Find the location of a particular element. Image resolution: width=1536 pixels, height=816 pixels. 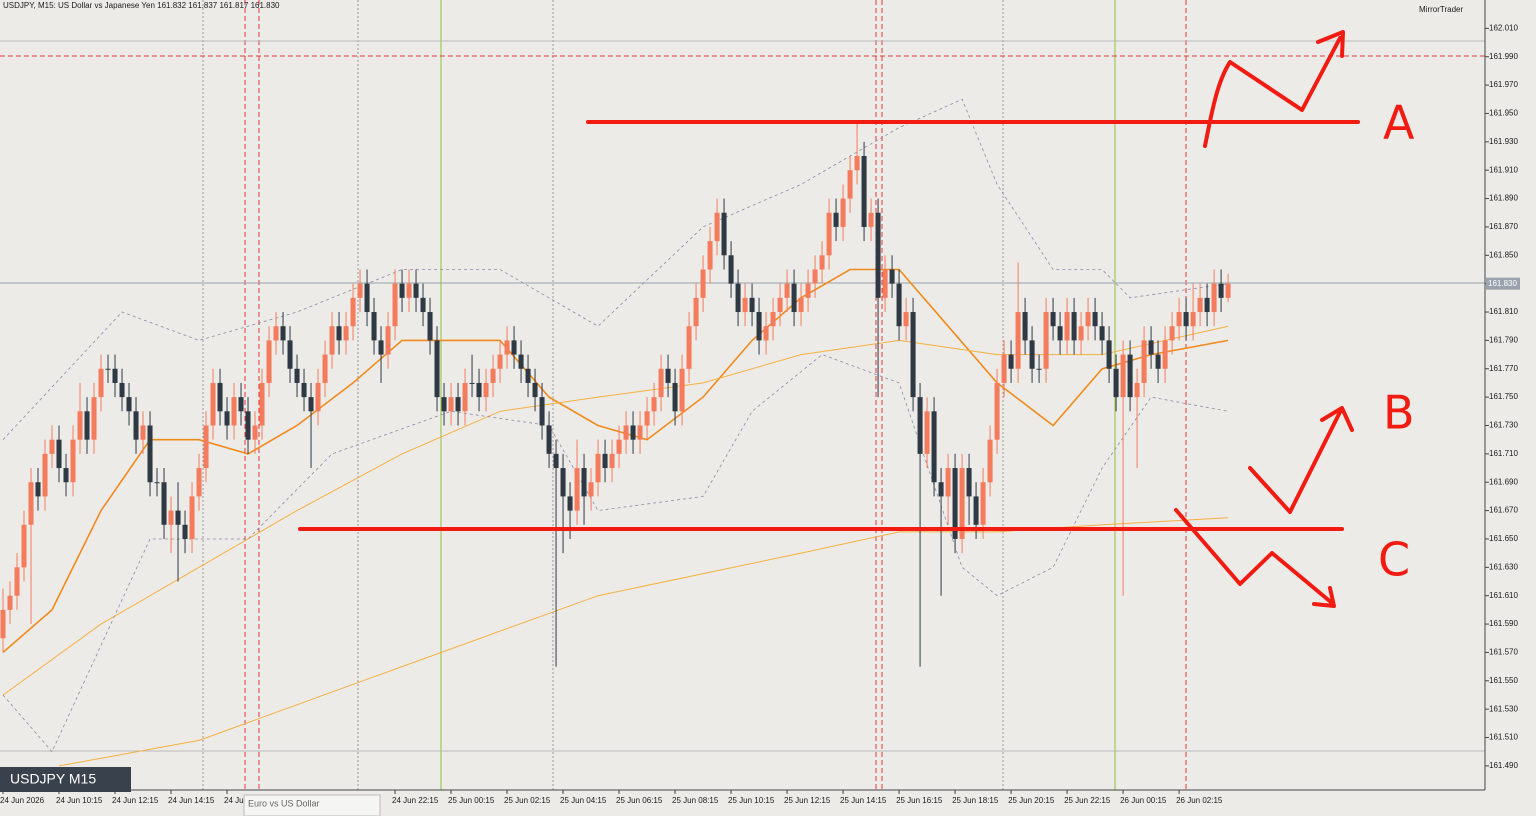

y-tick-label: 162.010 is located at coordinates (1503, 27).